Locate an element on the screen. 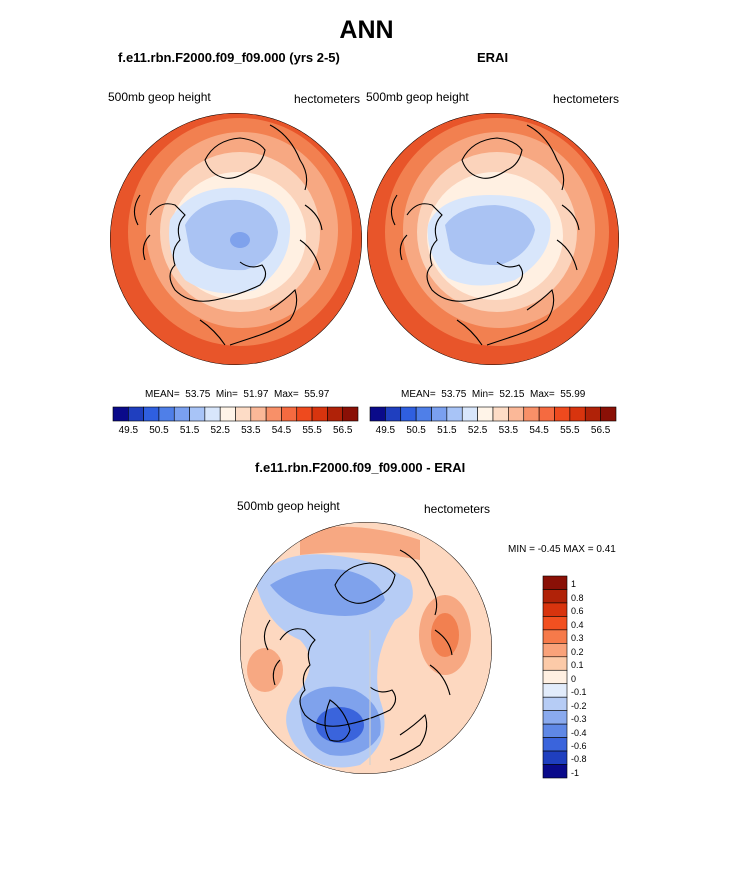  panel-2-max-label: Max= is located at coordinates (542, 394).